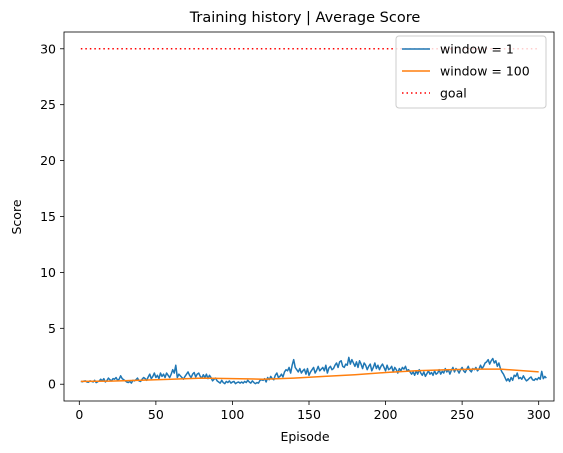 The height and width of the screenshot is (453, 563). Describe the element at coordinates (233, 414) in the screenshot. I see `x-tick-label: 100` at that location.